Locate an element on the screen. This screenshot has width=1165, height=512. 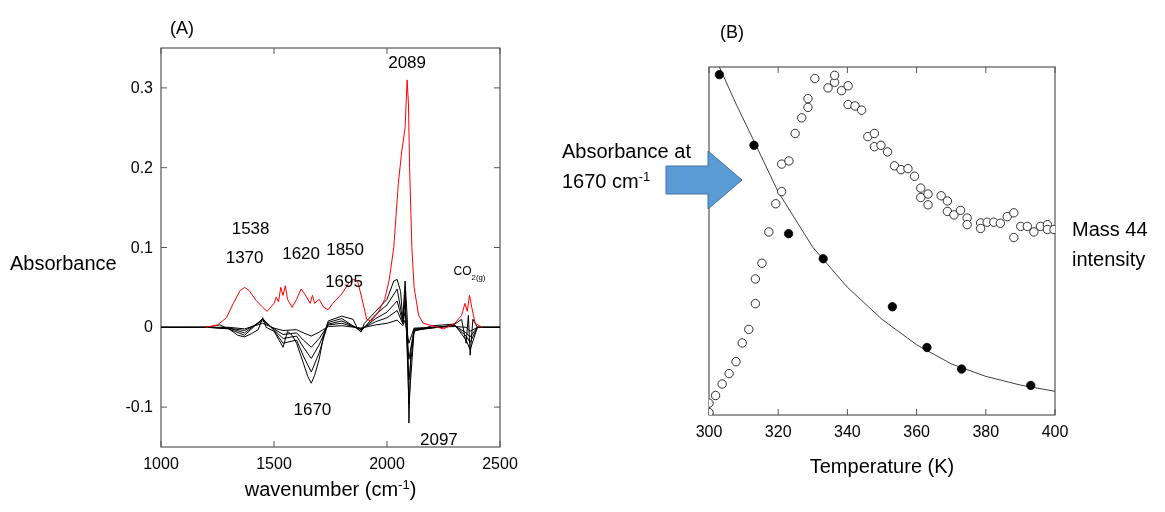
x-tick-label: 2000 is located at coordinates (387, 463).